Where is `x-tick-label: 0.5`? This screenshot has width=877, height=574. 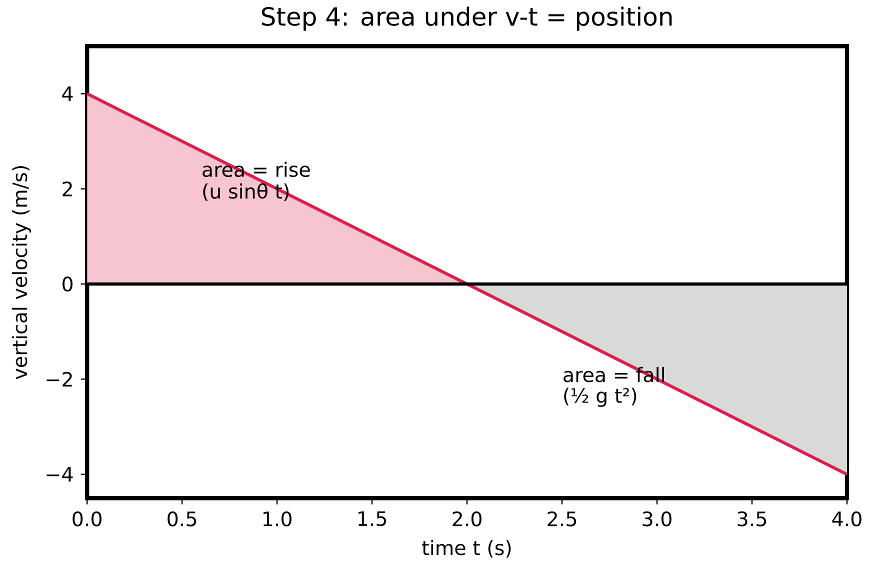 x-tick-label: 0.5 is located at coordinates (182, 518).